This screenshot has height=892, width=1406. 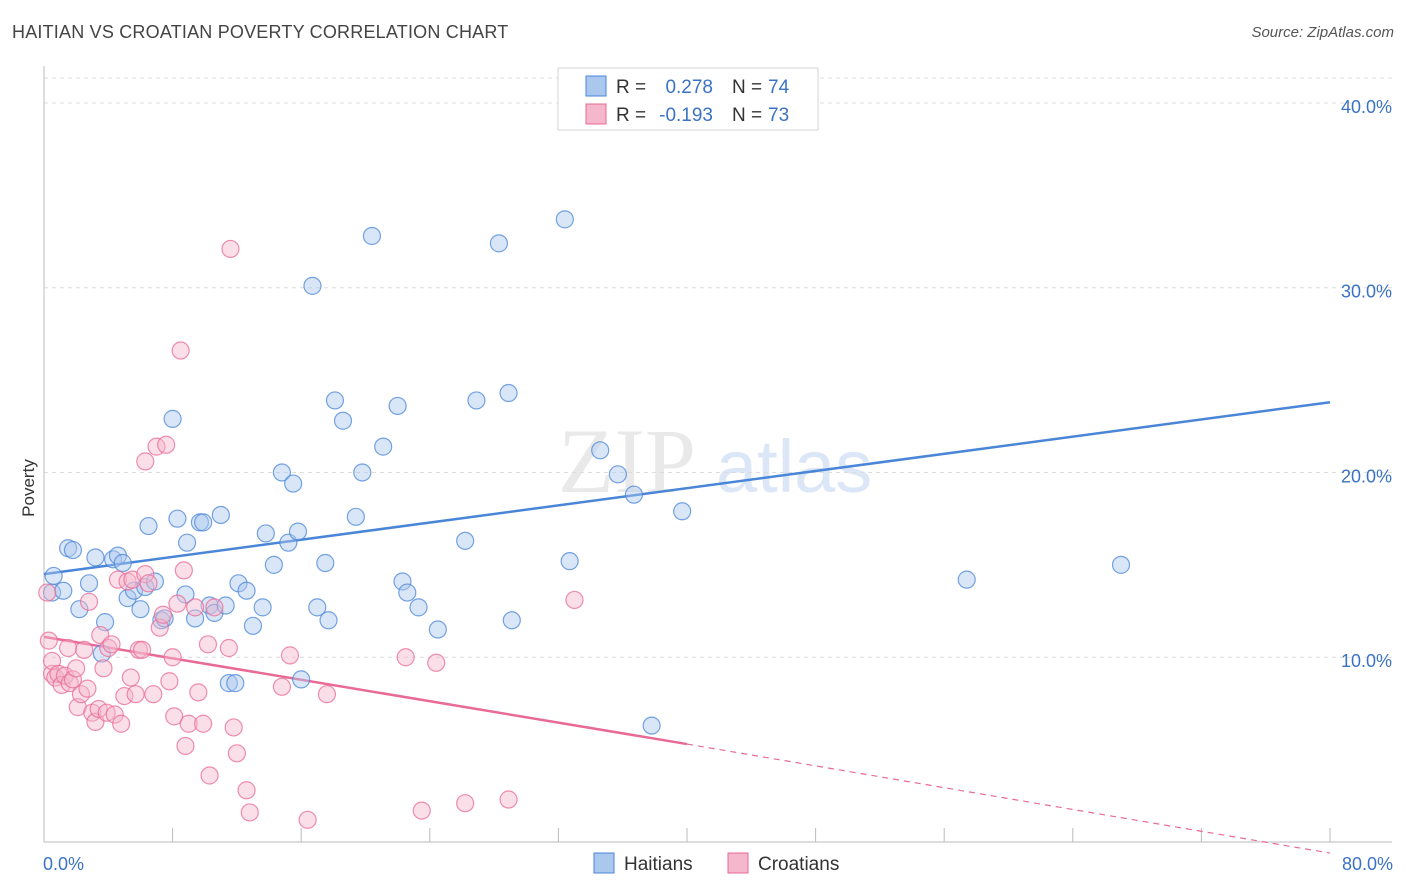 I want to click on legend-n-value: 73, so click(x=778, y=115).